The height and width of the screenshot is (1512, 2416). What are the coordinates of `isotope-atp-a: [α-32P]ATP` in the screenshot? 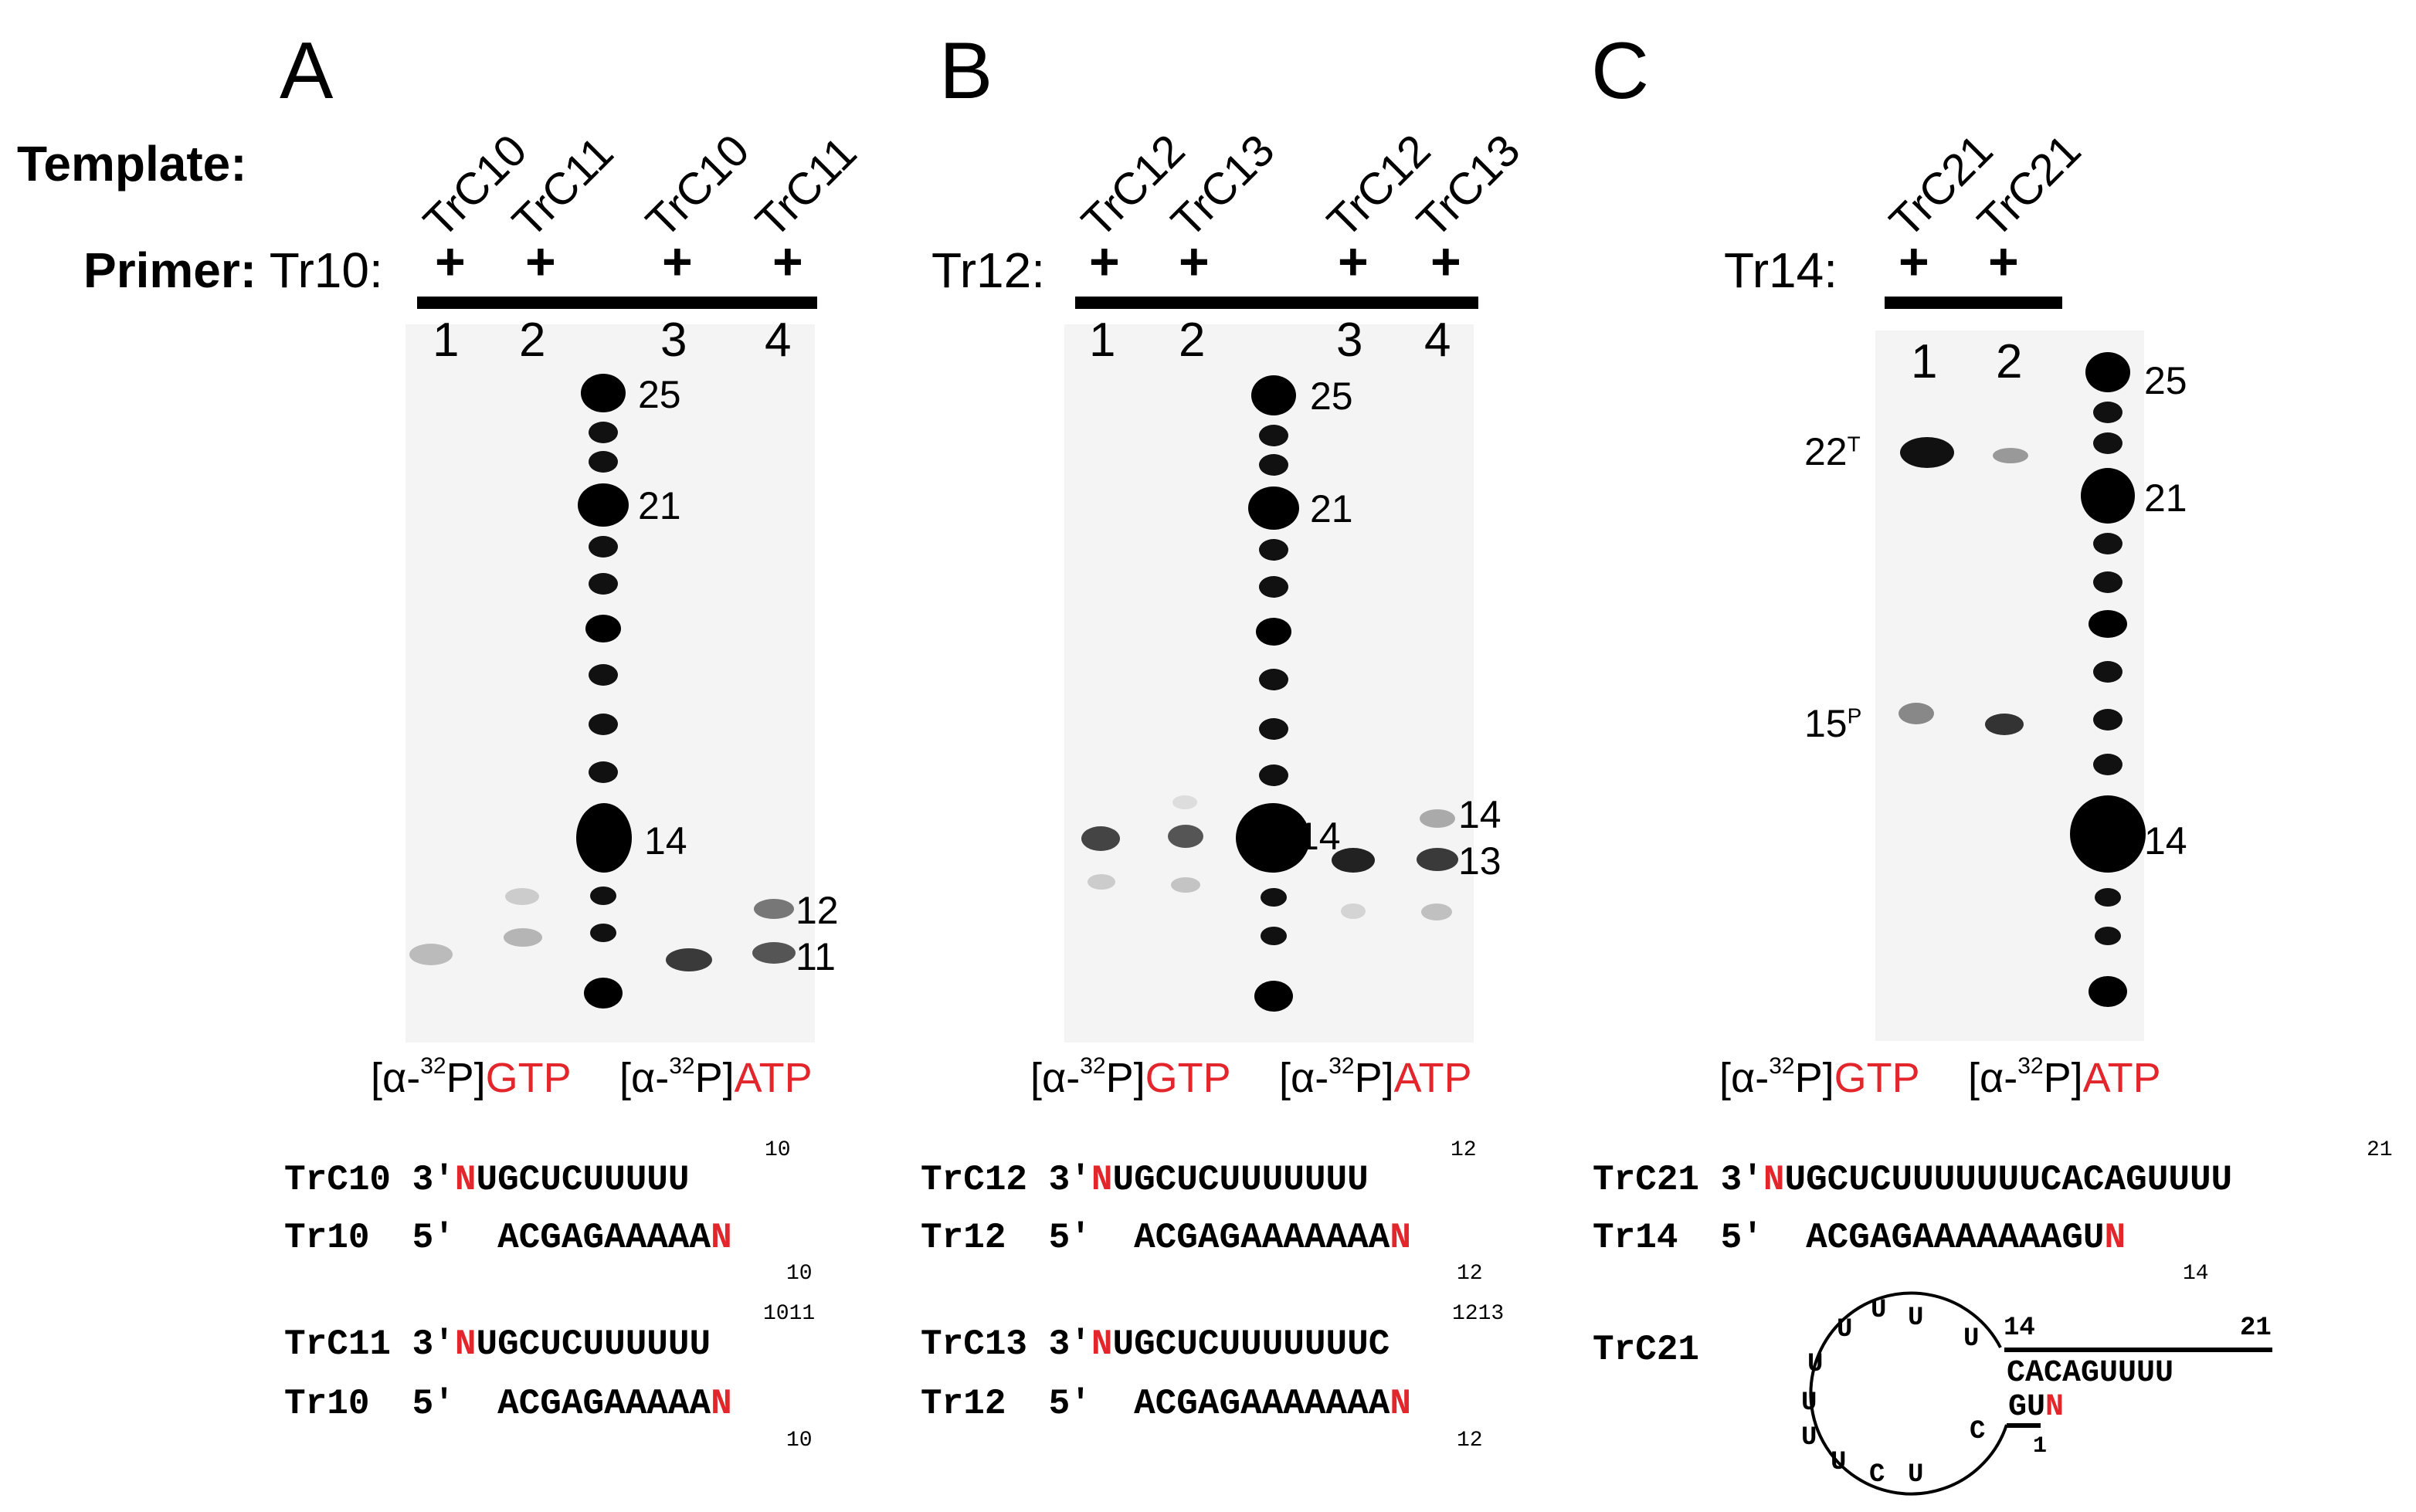 It's located at (716, 1077).